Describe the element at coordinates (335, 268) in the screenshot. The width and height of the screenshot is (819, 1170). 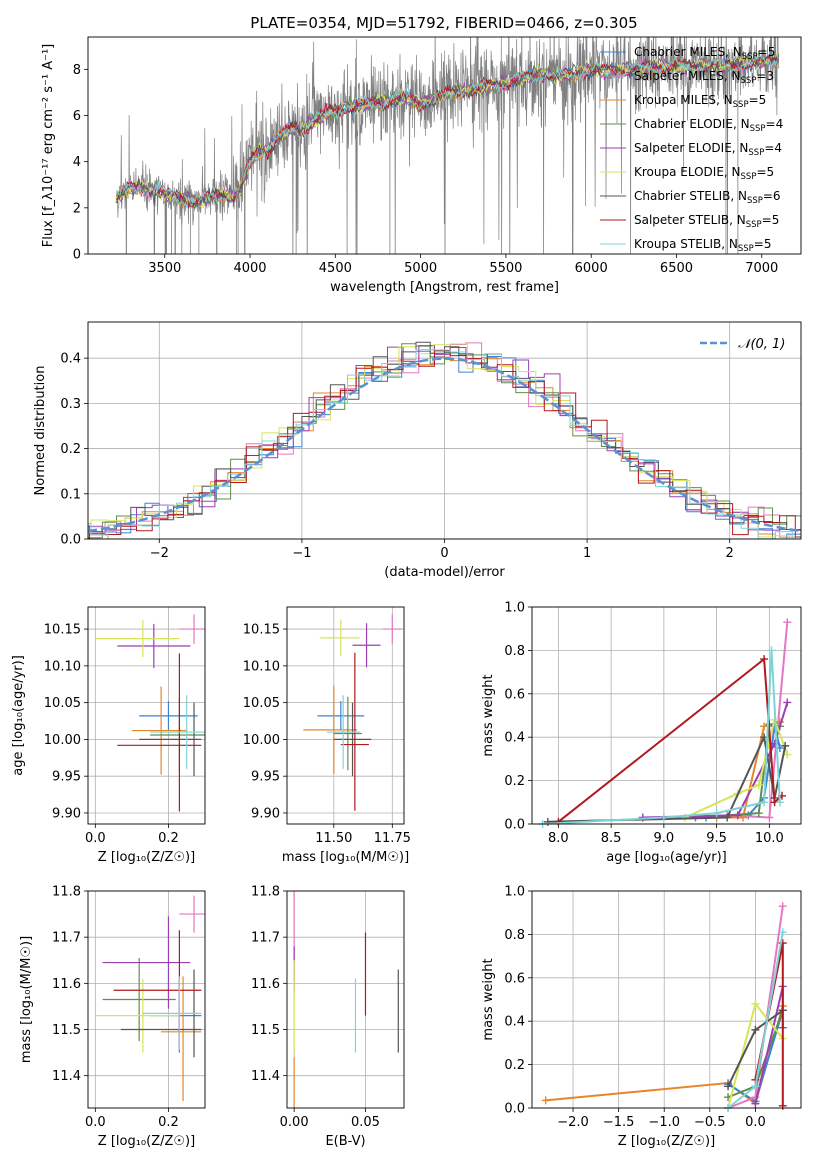
I see `x-tick-label: 4500` at that location.